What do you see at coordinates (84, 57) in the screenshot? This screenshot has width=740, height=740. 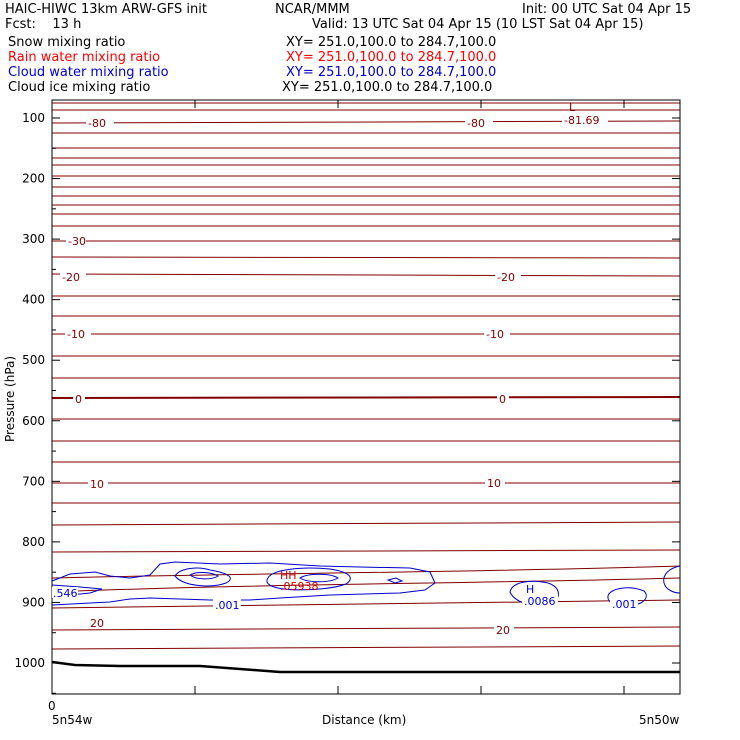 I see `legend-rain: Rain water mixing ratio` at bounding box center [84, 57].